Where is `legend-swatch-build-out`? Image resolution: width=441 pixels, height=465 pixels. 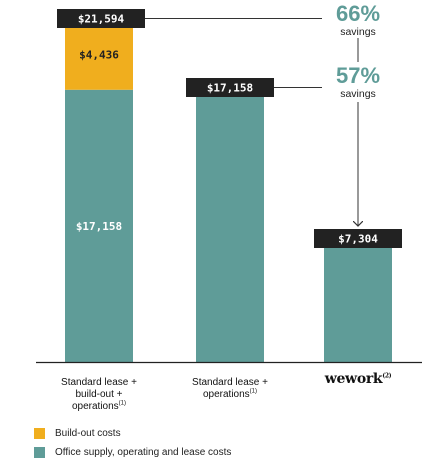 legend-swatch-build-out is located at coordinates (39, 433).